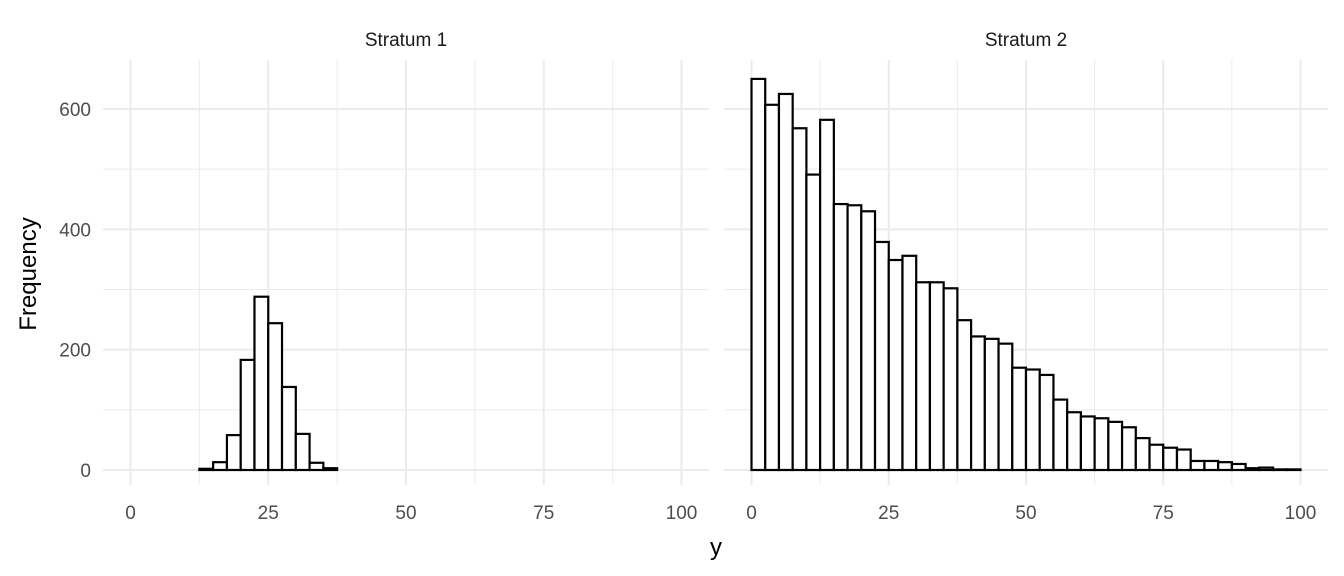 This screenshot has width=1344, height=576. I want to click on x-axis-title: y, so click(716, 547).